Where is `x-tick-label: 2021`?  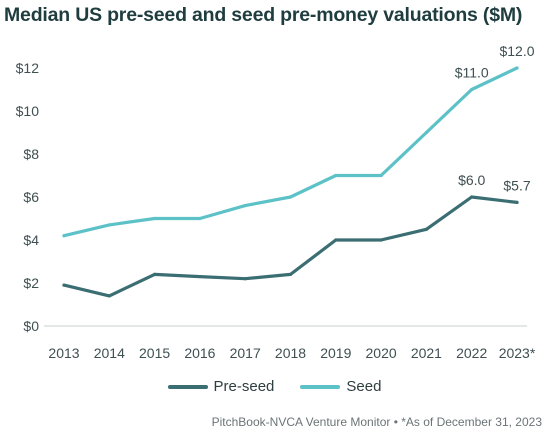
x-tick-label: 2021 is located at coordinates (426, 353).